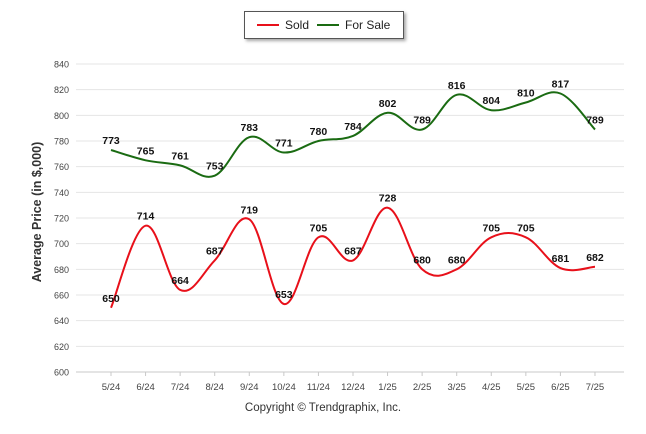 The height and width of the screenshot is (434, 646). What do you see at coordinates (491, 387) in the screenshot?
I see `x-tick-label: 4/25` at bounding box center [491, 387].